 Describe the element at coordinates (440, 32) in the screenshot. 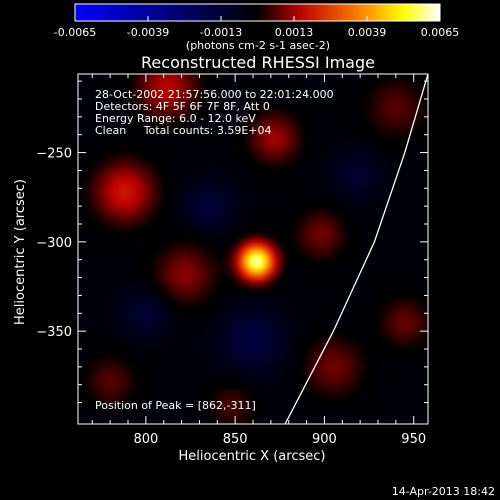

I see `colorbar-tick-label: 0.0065` at that location.